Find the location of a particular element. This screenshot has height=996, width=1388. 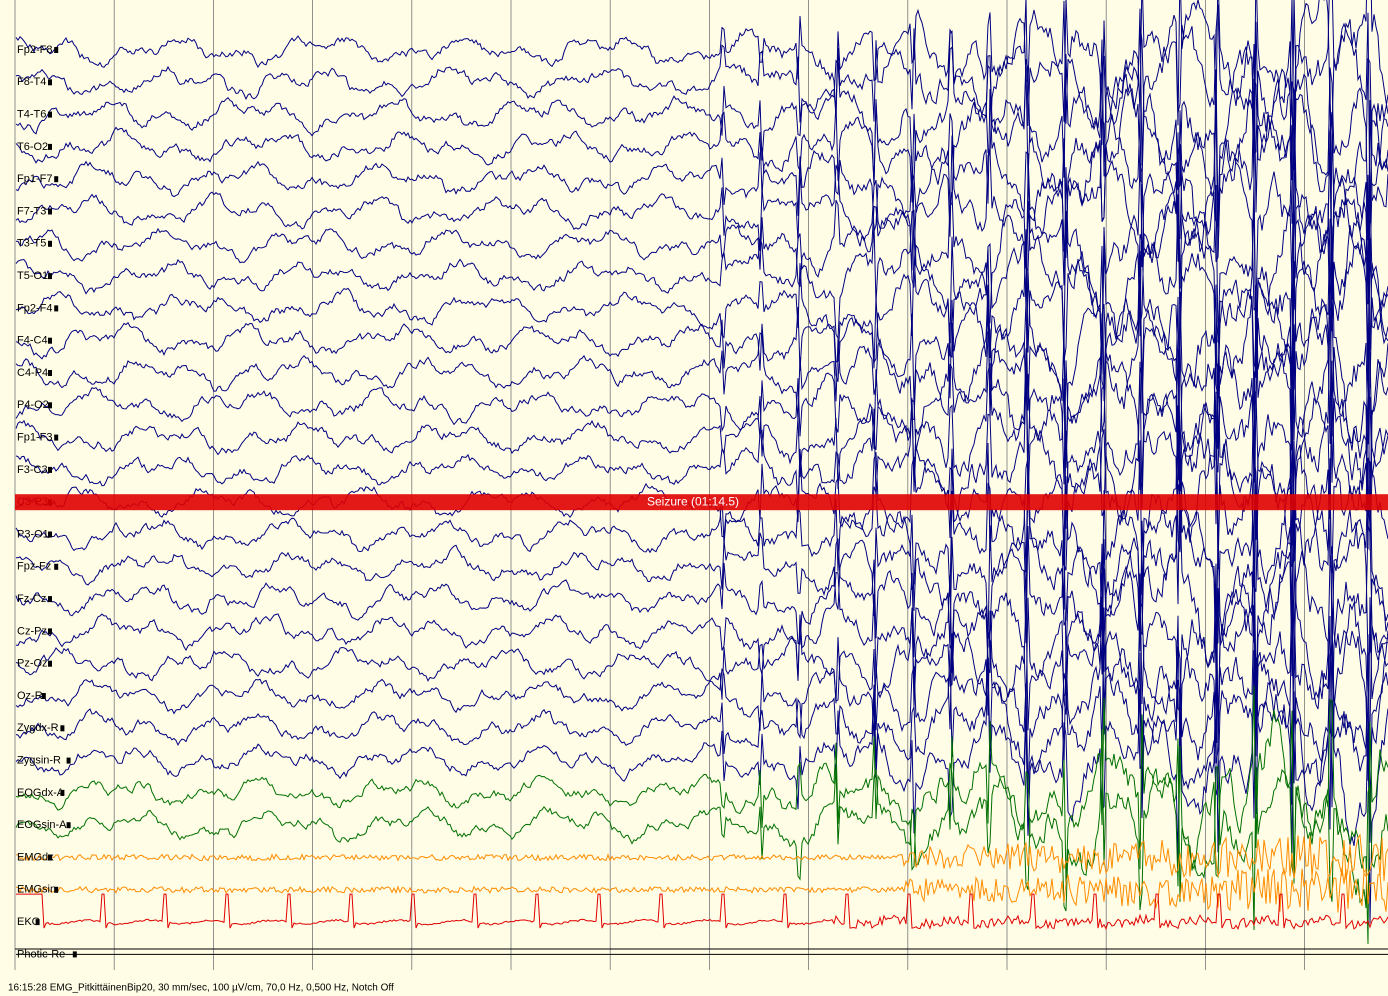

channel-label: Fp1-F7 is located at coordinates (34, 179).